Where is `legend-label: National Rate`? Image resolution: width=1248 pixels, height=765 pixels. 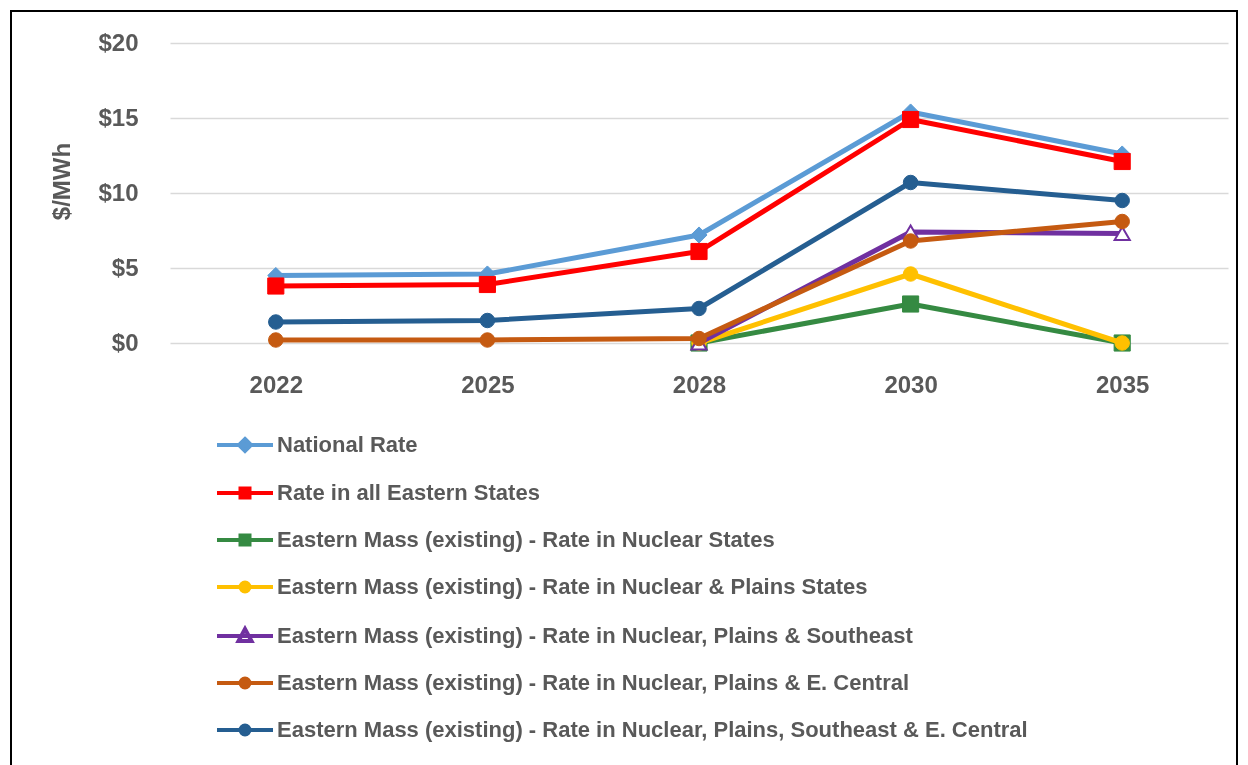
legend-label: National Rate is located at coordinates (347, 444).